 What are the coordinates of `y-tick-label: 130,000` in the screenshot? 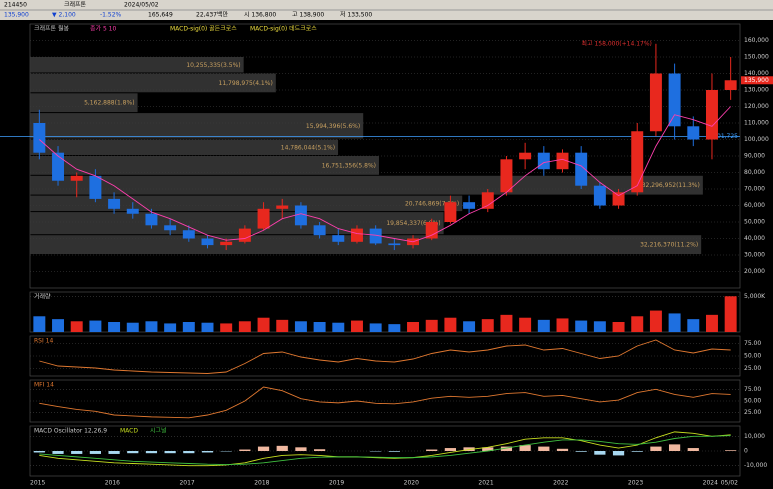 It's located at (756, 90).